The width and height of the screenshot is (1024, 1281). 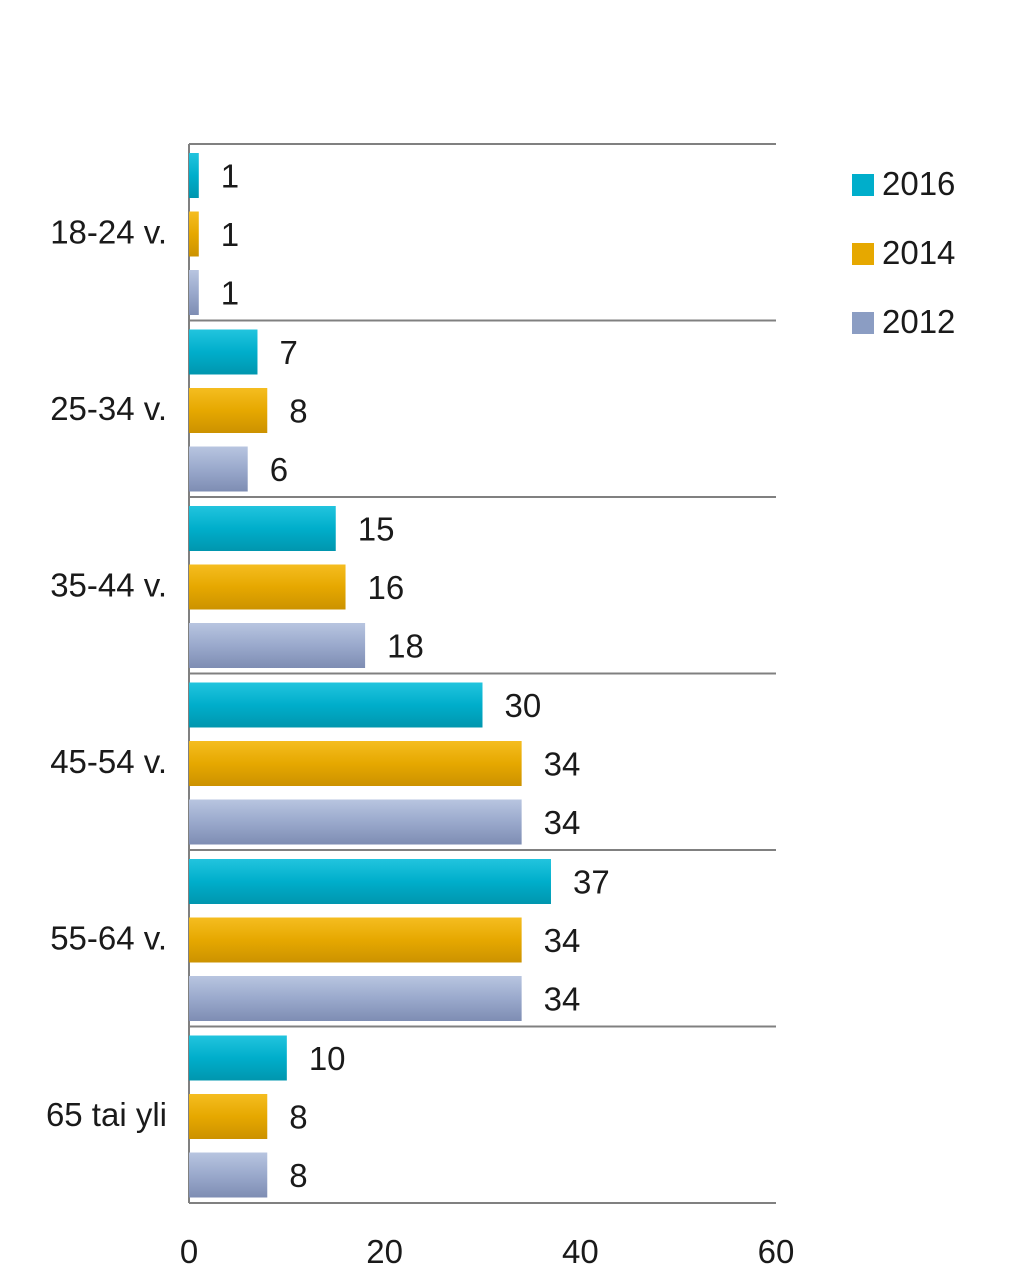 I want to click on data-label: 37, so click(x=591, y=882).